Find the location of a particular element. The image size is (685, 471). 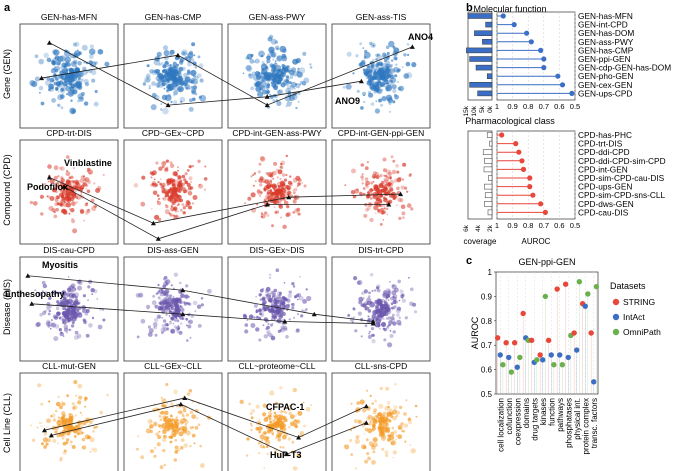

embedding-tile: DIS-ass-GEN is located at coordinates (173, 303).